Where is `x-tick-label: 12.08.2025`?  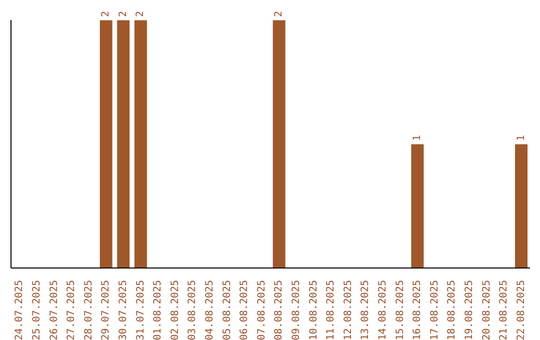 x-tick-label: 12.08.2025 is located at coordinates (348, 310).